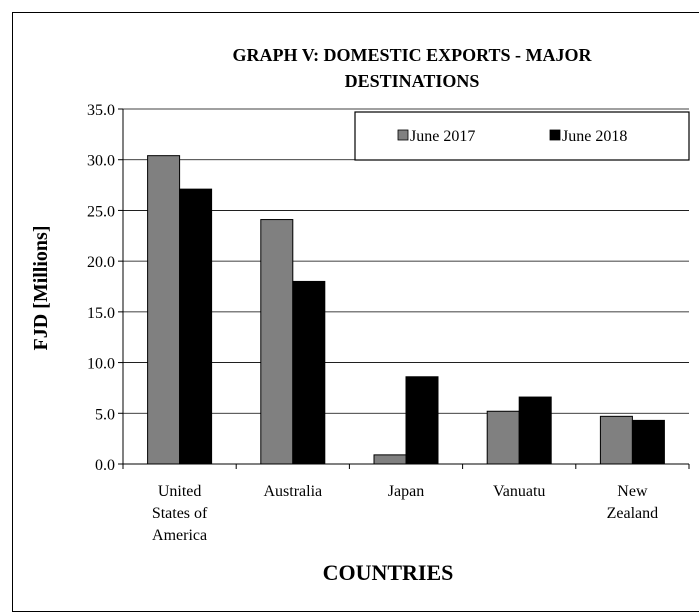  I want to click on x-category-label: United, so click(180, 491).